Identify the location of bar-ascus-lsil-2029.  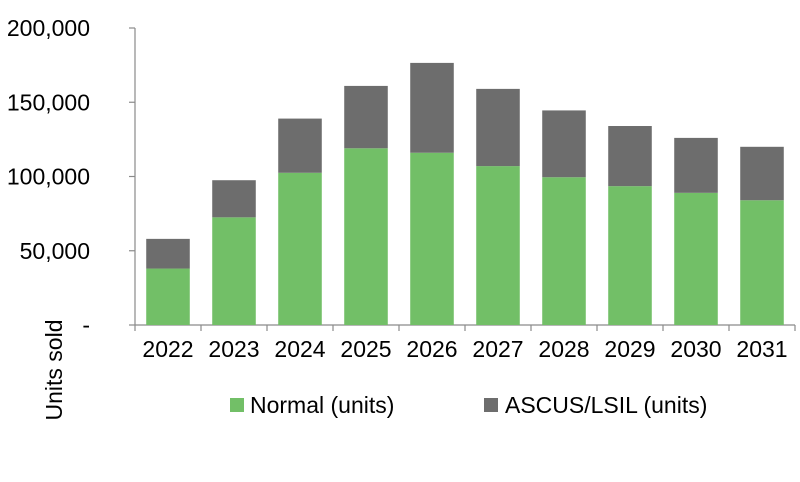
(630, 156).